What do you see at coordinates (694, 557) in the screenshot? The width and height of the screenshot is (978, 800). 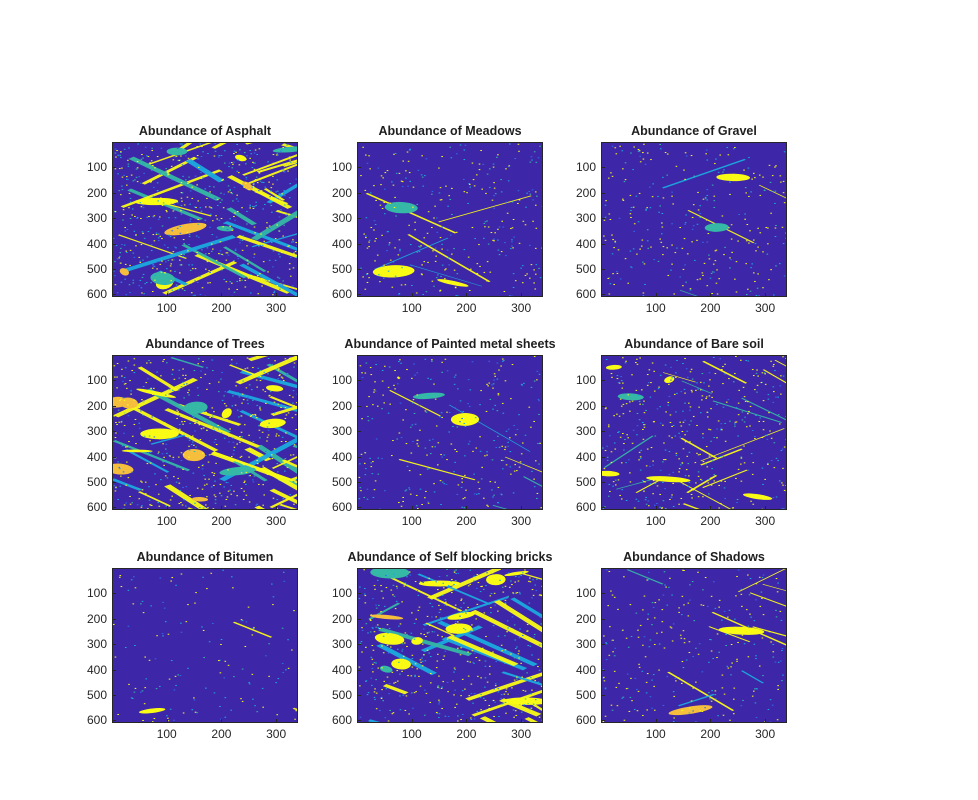 I see `subplot-title: Abundance of Shadows` at bounding box center [694, 557].